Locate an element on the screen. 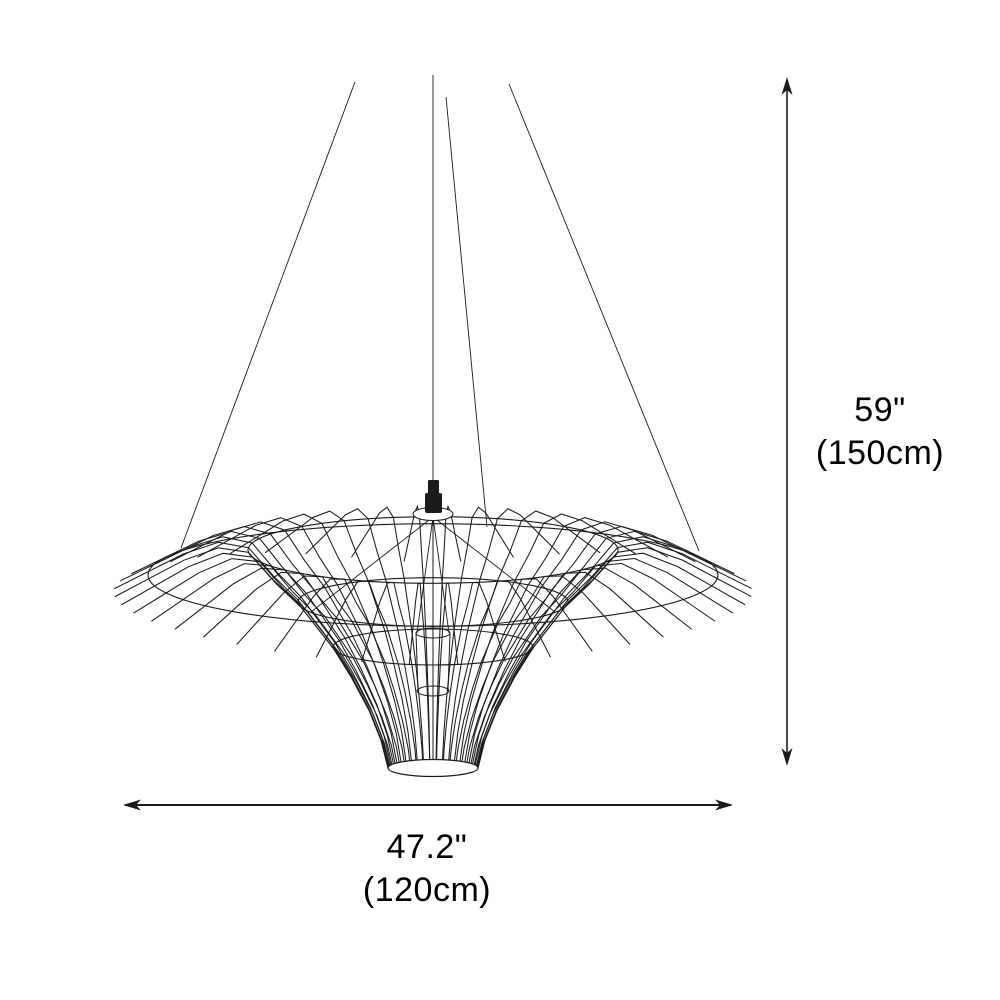 This screenshot has height=1000, width=1000. cylinder-bottom-ring is located at coordinates (433, 691).